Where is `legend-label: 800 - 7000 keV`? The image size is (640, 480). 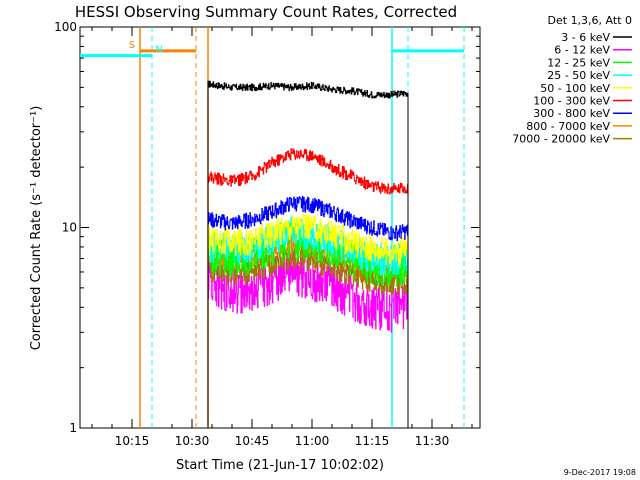
legend-label: 800 - 7000 keV is located at coordinates (568, 126).